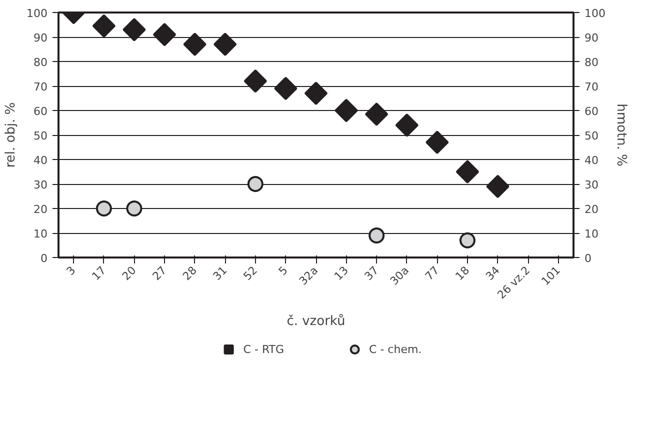 This screenshot has height=426, width=659. What do you see at coordinates (283, 271) in the screenshot?
I see `x-tick-label: 5` at bounding box center [283, 271].